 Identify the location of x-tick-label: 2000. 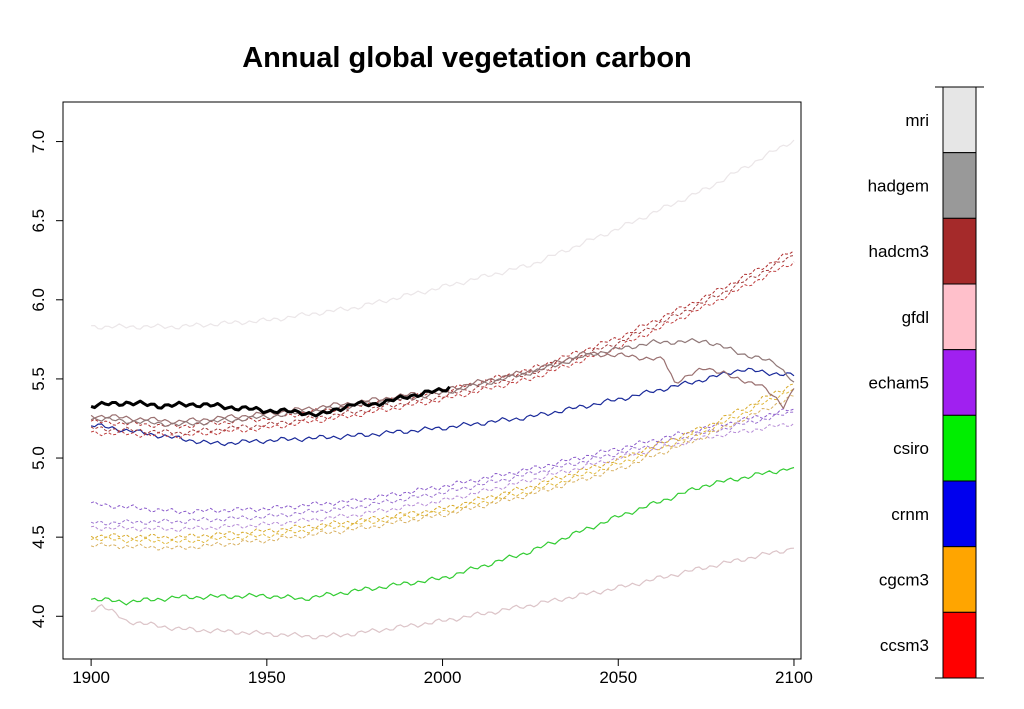
(443, 677).